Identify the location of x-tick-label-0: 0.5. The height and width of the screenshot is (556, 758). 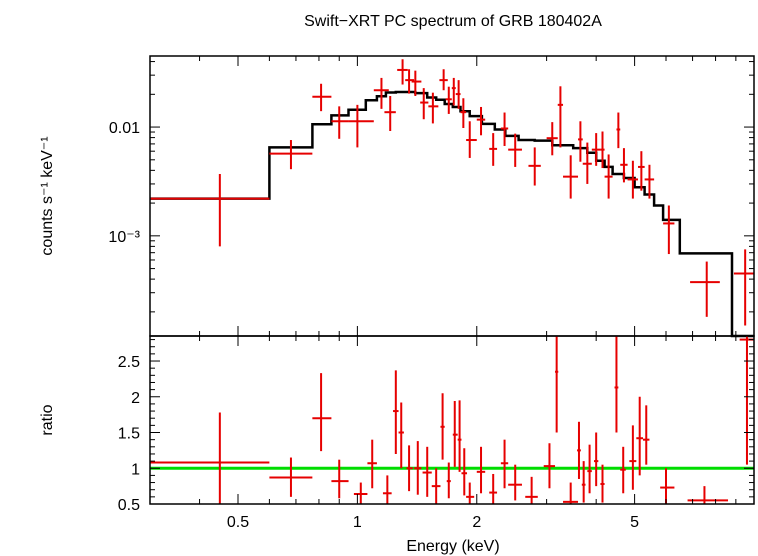
(238, 522).